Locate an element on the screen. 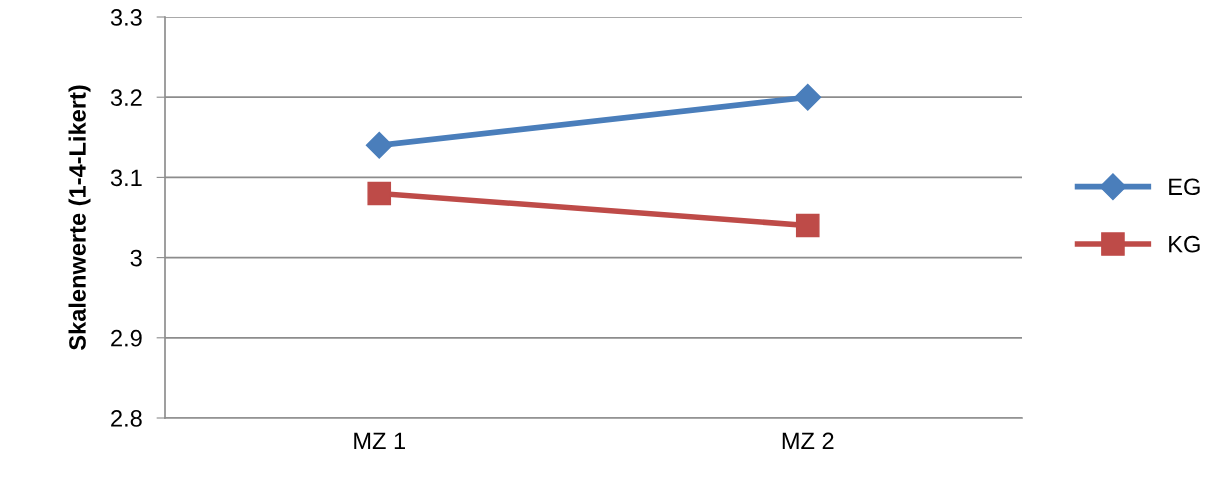 The image size is (1207, 492). legend-label: EG is located at coordinates (1184, 187).